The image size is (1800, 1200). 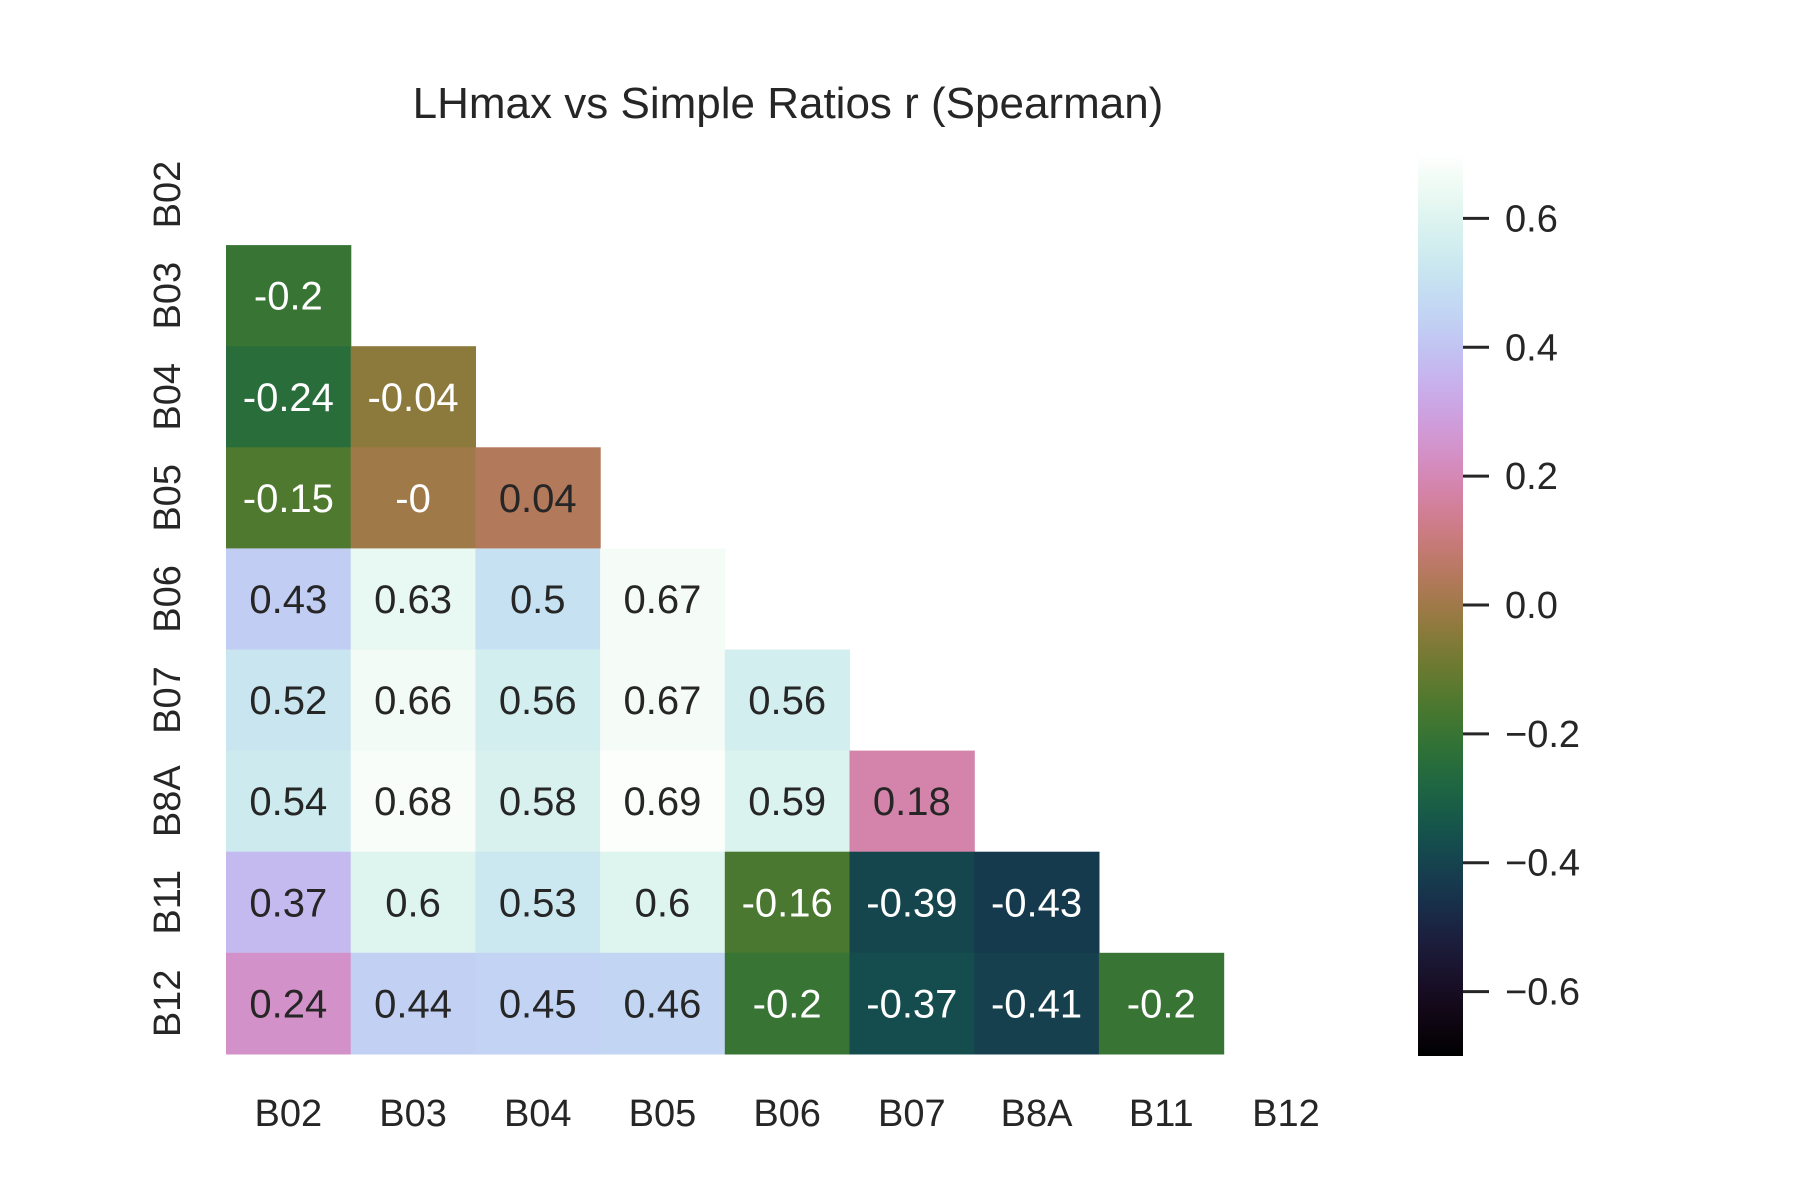 I want to click on y-tick-label: B06, so click(x=168, y=599).